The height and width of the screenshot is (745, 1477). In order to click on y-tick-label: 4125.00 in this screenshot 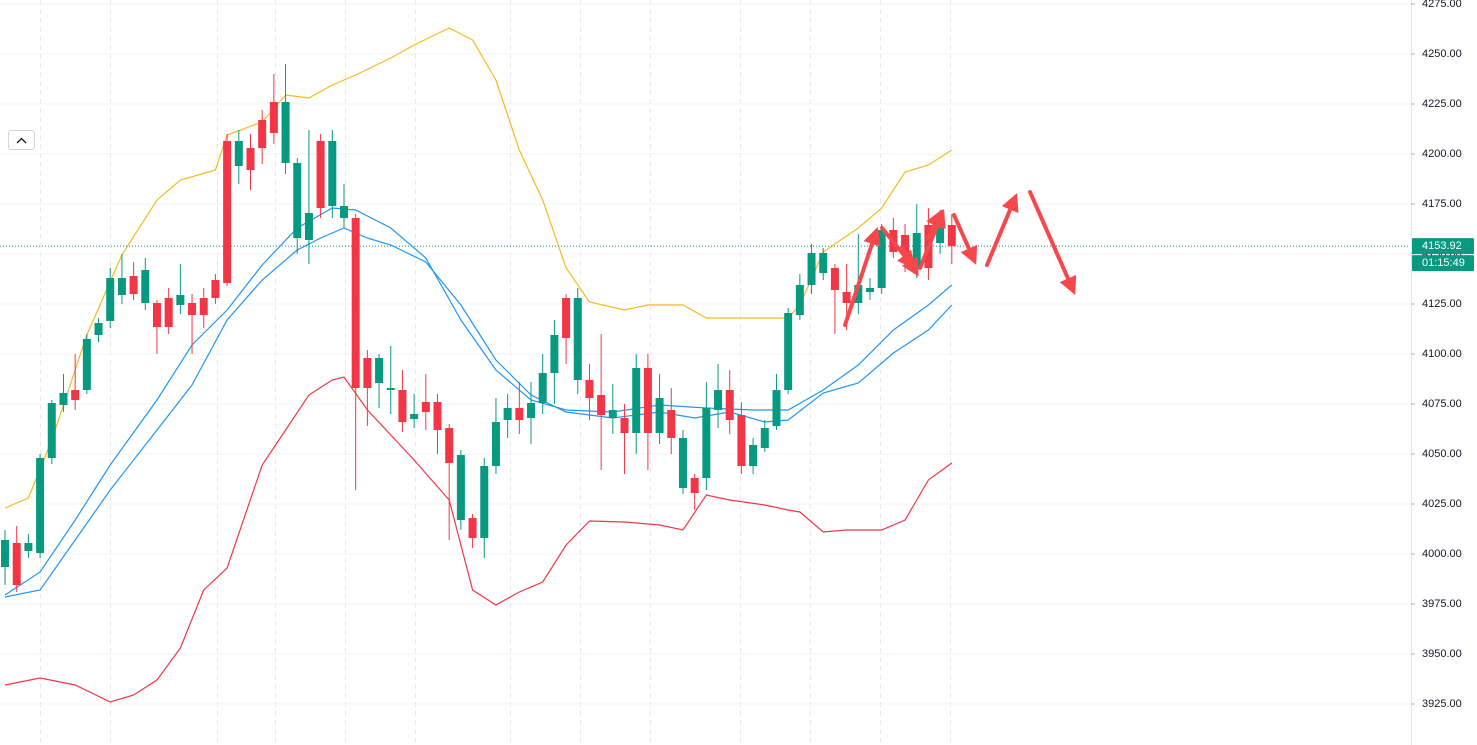, I will do `click(1442, 304)`.